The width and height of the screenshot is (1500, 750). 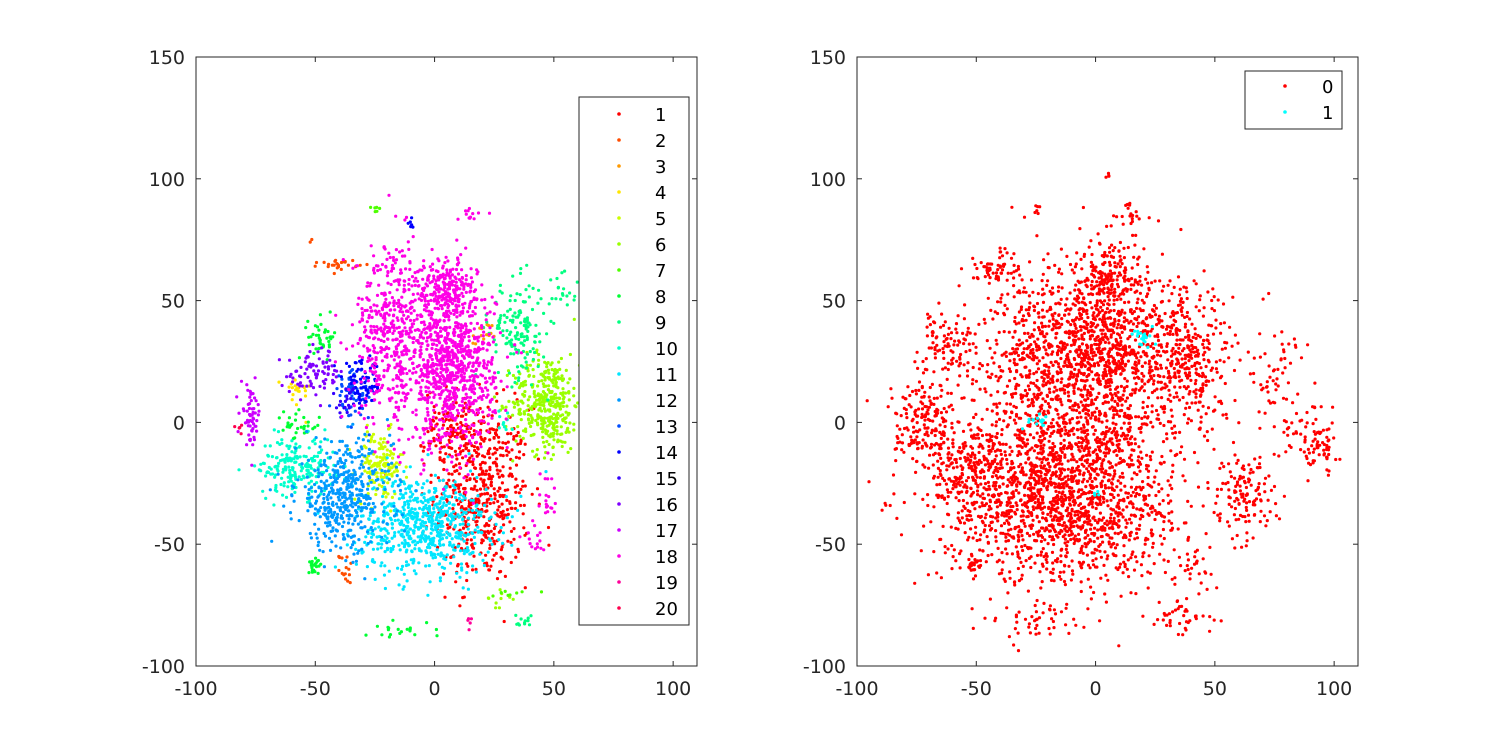 I want to click on series-6-points, so click(x=536, y=463).